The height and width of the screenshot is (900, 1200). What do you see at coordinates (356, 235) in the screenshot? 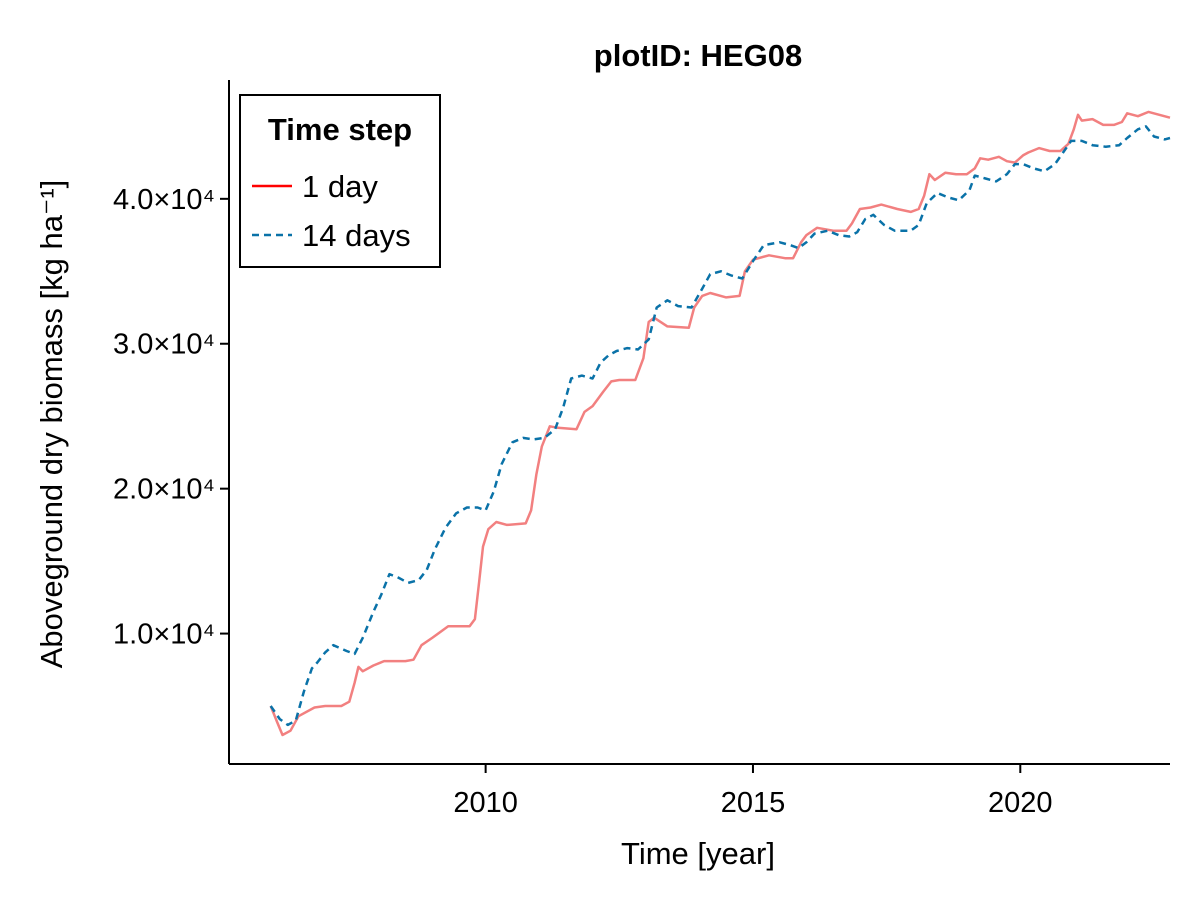
I see `legend-label-14-days: 14 days` at bounding box center [356, 235].